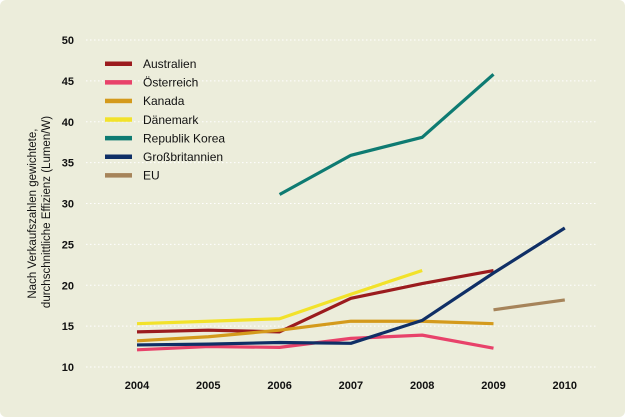 The height and width of the screenshot is (417, 625). What do you see at coordinates (184, 138) in the screenshot?
I see `legend-label: Republik Korea` at bounding box center [184, 138].